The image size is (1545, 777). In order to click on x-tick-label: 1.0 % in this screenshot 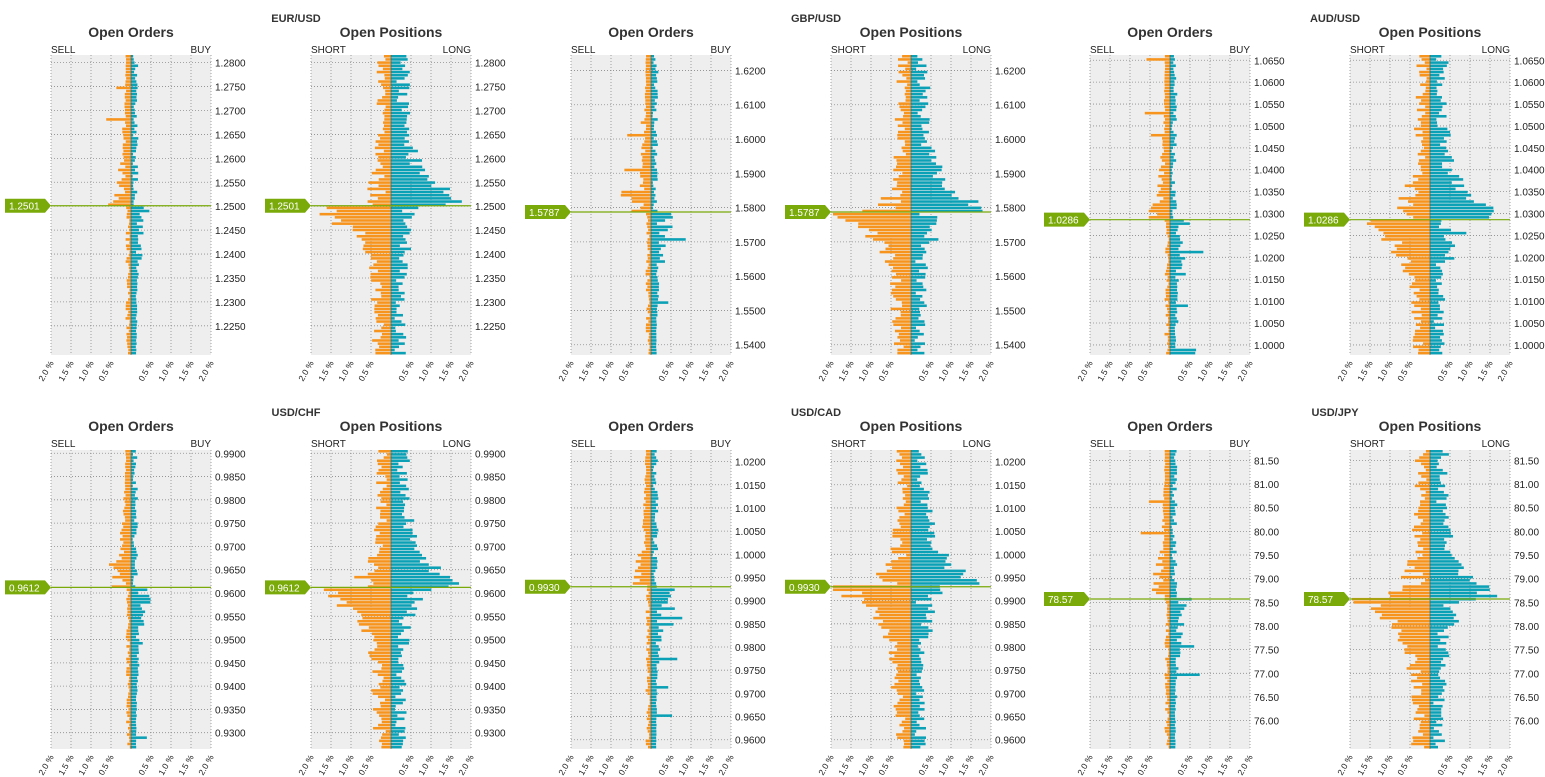, I will do `click(866, 765)`.